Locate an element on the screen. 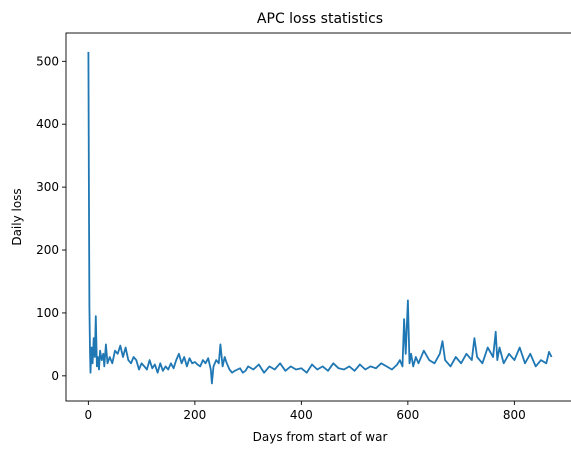  y-axis: 0 100 200 300 400 500 is located at coordinates (51, 218).